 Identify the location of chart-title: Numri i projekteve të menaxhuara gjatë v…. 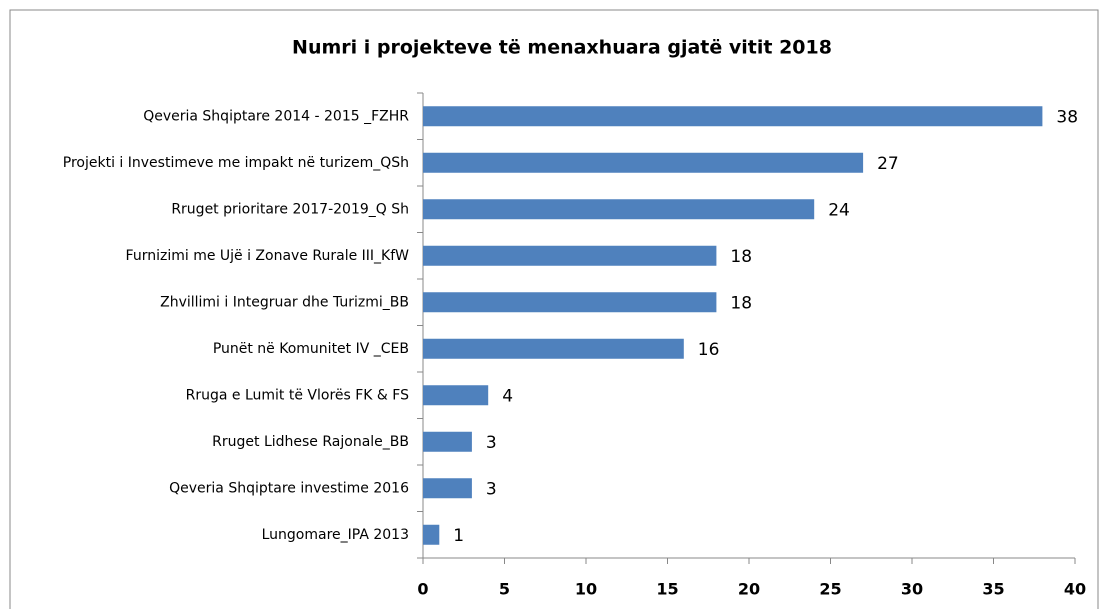
(562, 48).